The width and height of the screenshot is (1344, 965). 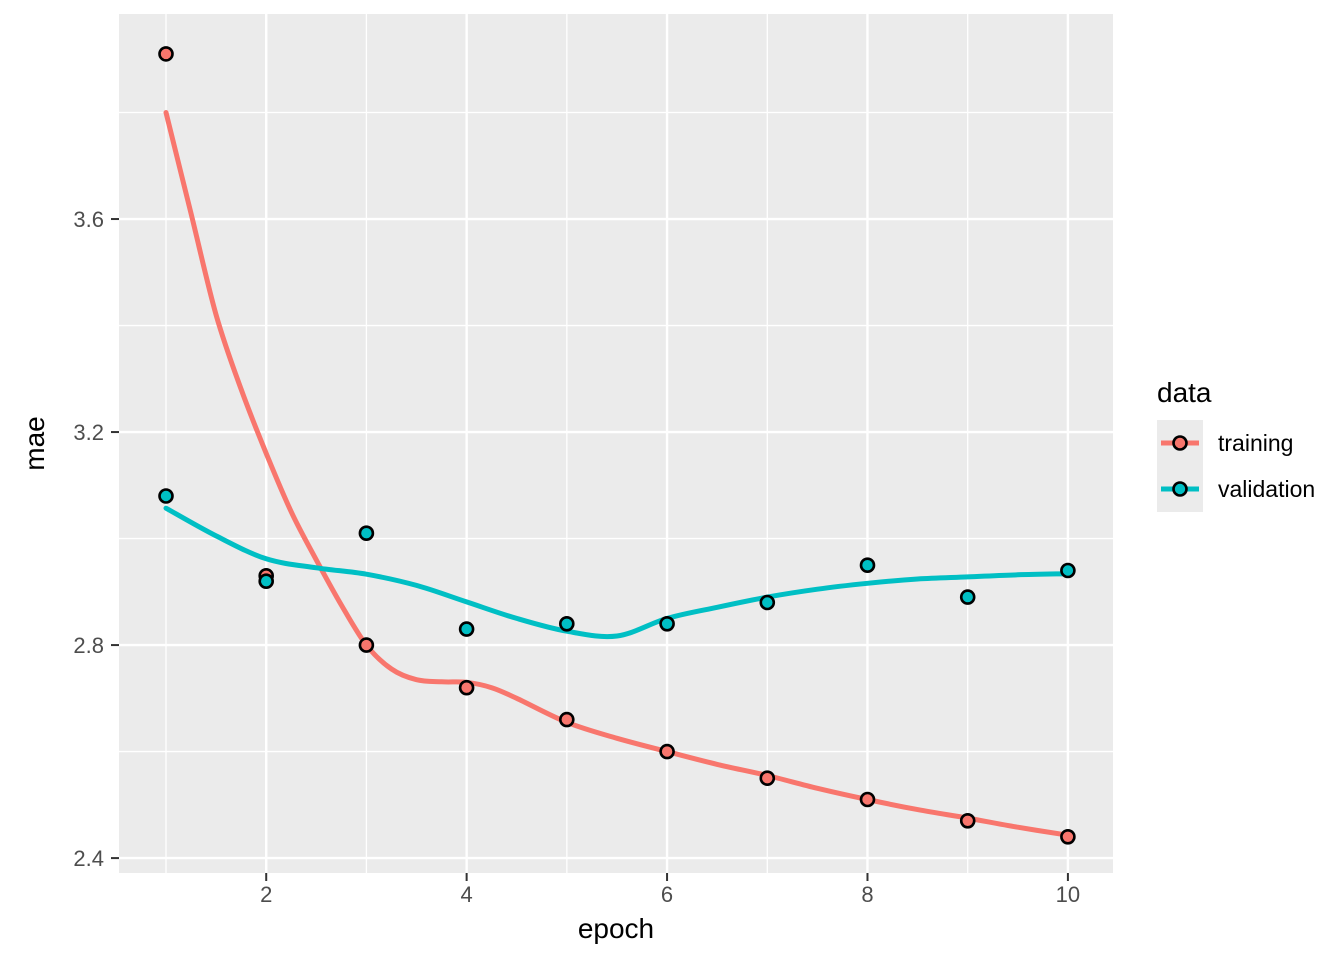 What do you see at coordinates (1068, 894) in the screenshot?
I see `x-tick-label: 10` at bounding box center [1068, 894].